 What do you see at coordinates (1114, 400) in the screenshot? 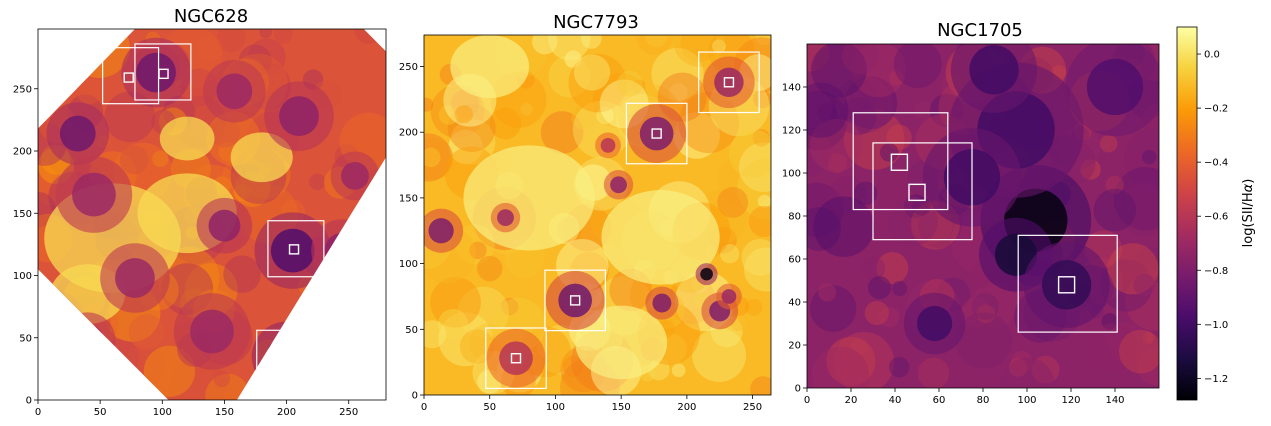
I see `x-tick-label: 140` at bounding box center [1114, 400].